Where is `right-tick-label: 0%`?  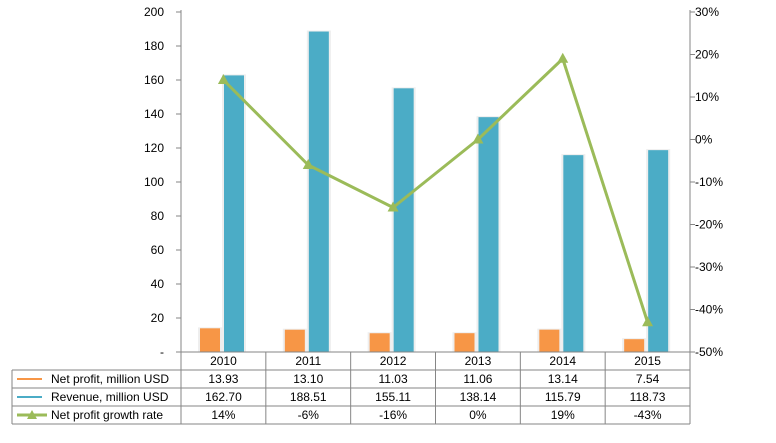 right-tick-label: 0% is located at coordinates (704, 140).